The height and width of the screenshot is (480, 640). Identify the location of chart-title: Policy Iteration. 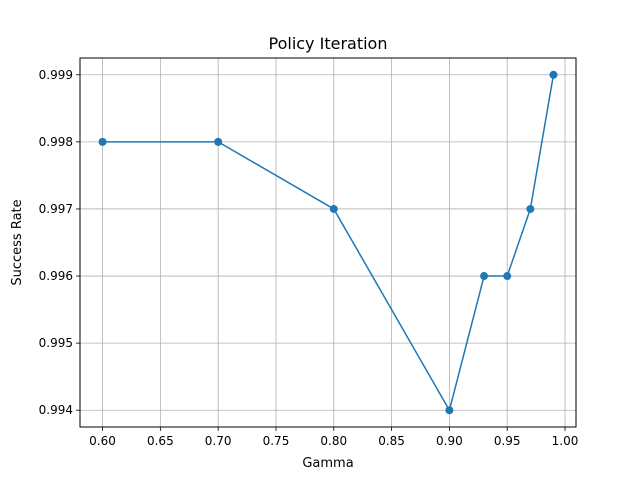
(328, 43).